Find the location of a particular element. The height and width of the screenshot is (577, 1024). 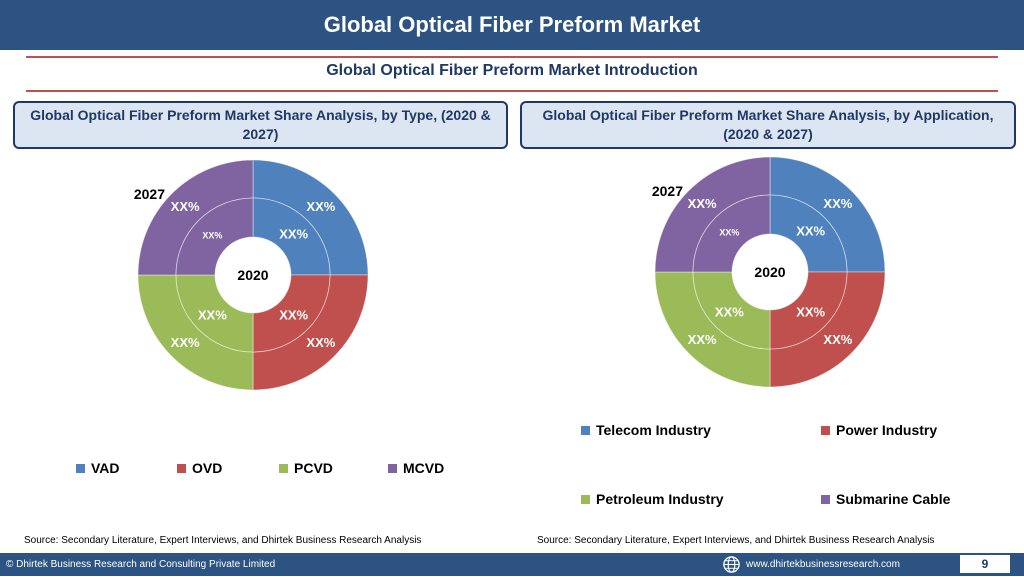

legend-label: Petroleum Industry is located at coordinates (660, 499).